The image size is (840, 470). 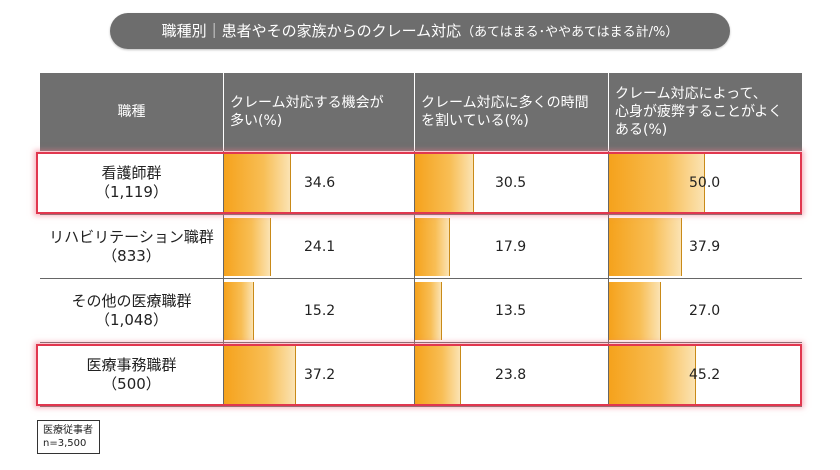 I want to click on row-label-n: （1,119）, so click(x=131, y=192).